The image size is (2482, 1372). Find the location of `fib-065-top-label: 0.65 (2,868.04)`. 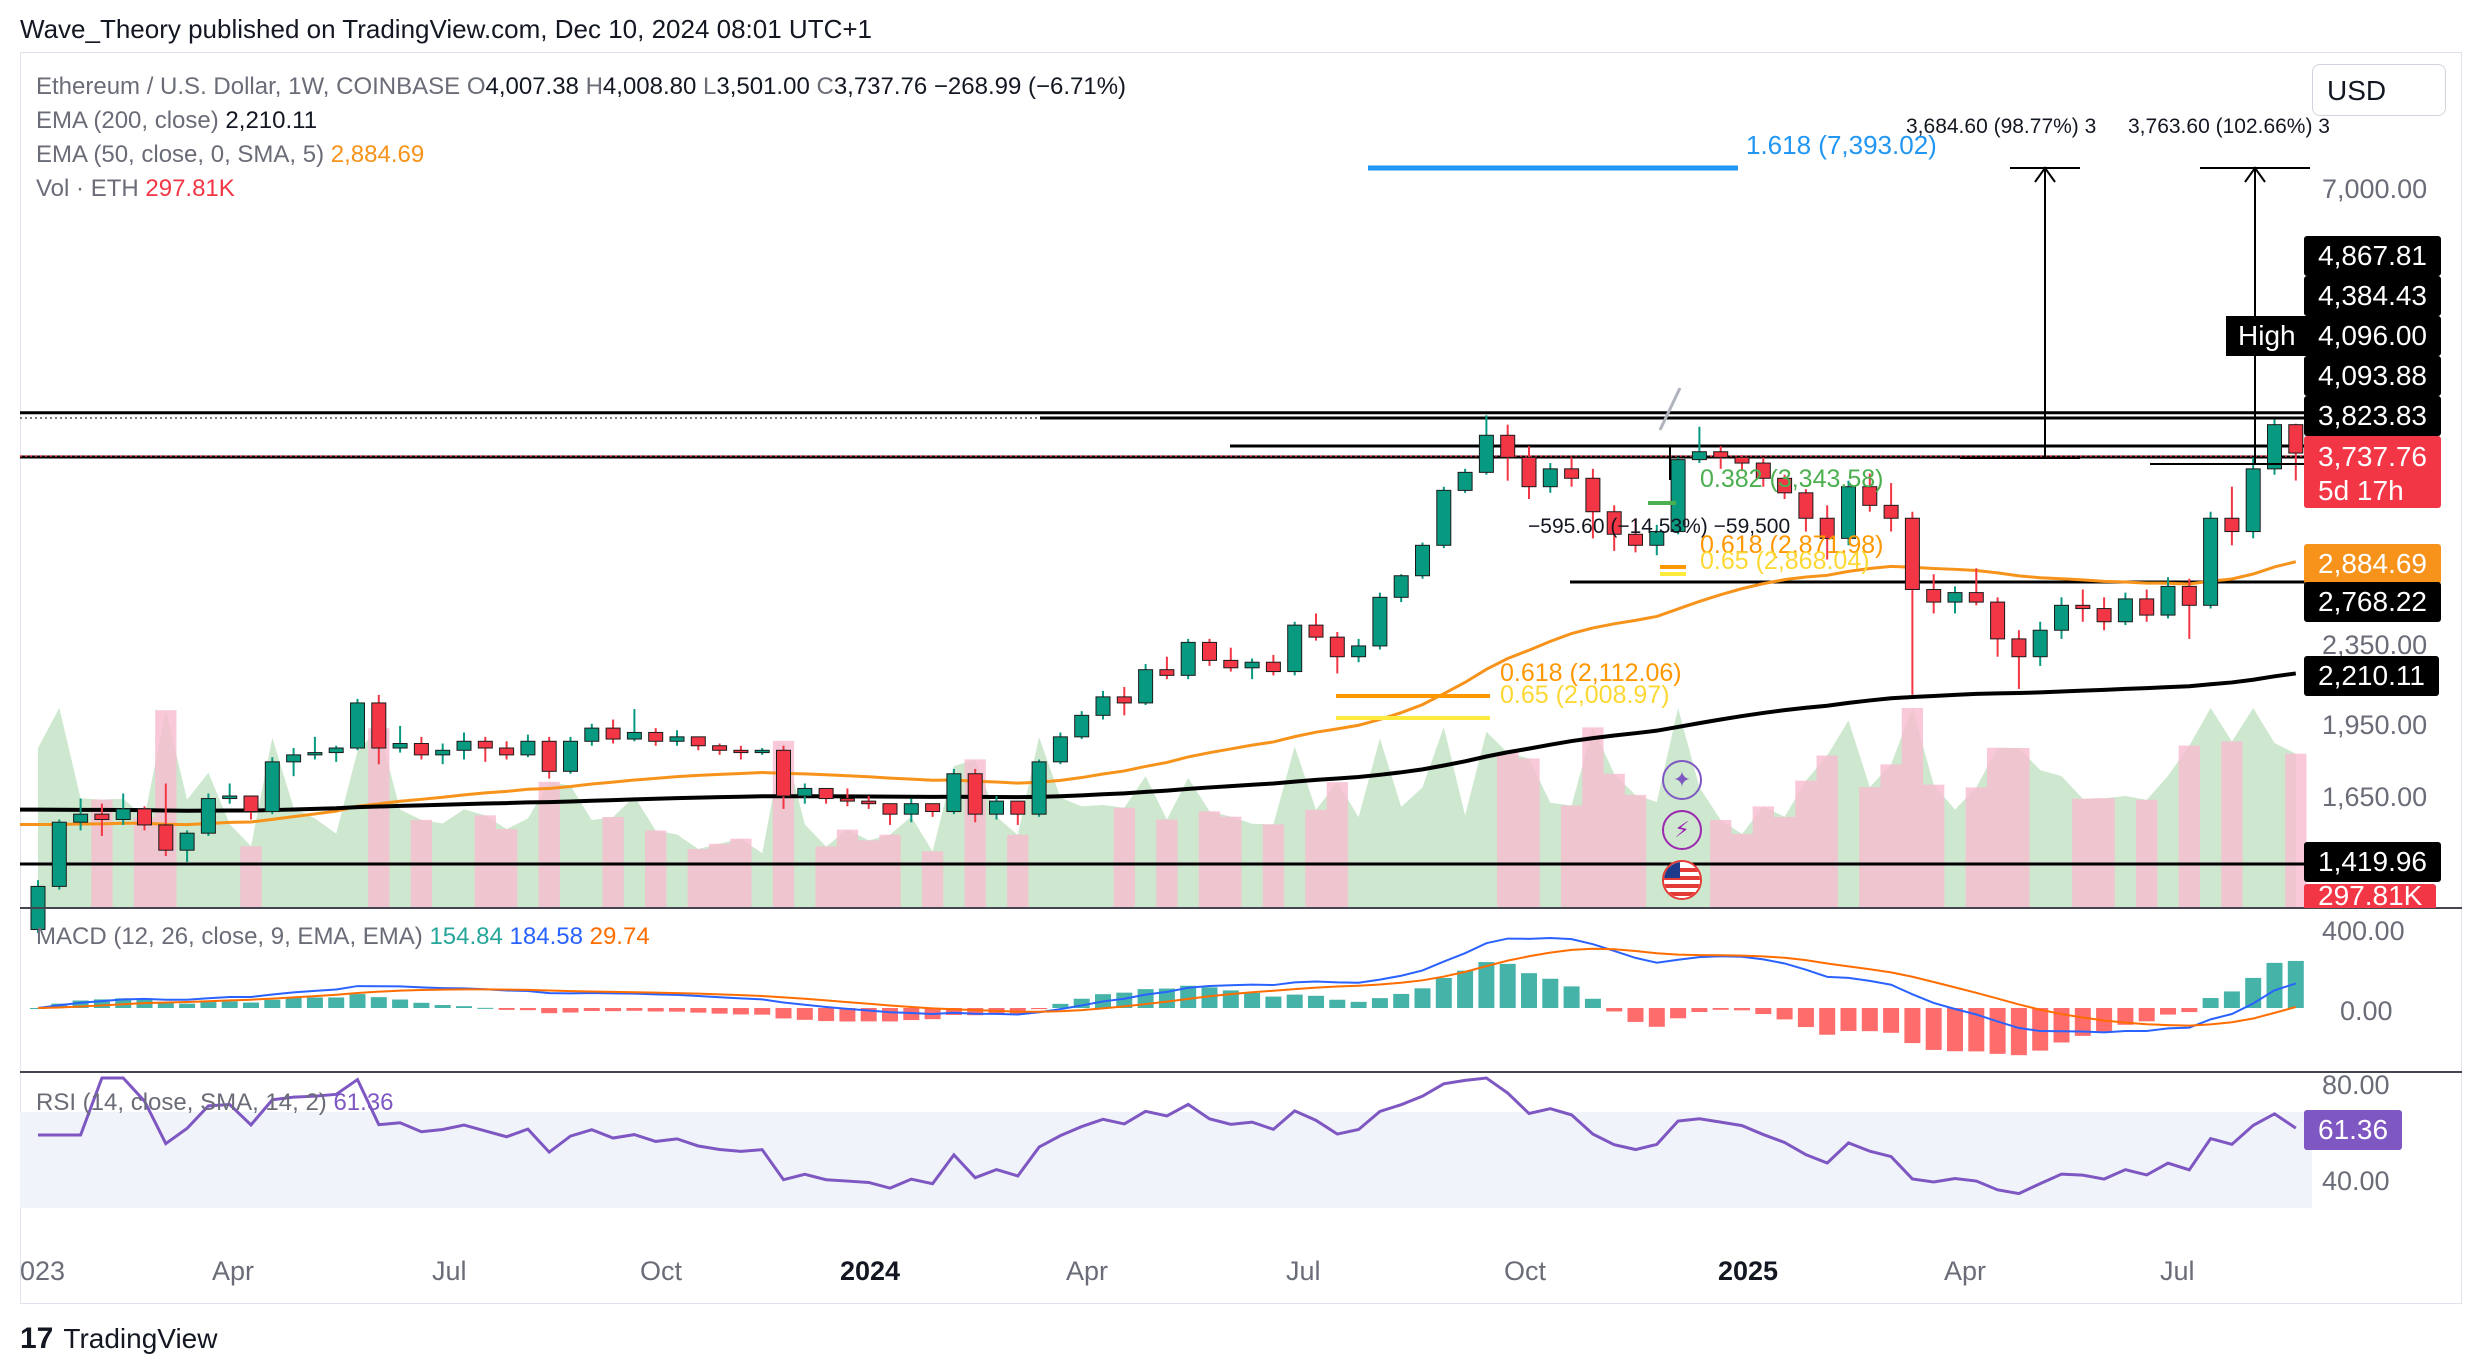

fib-065-top-label: 0.65 (2,868.04) is located at coordinates (1785, 561).